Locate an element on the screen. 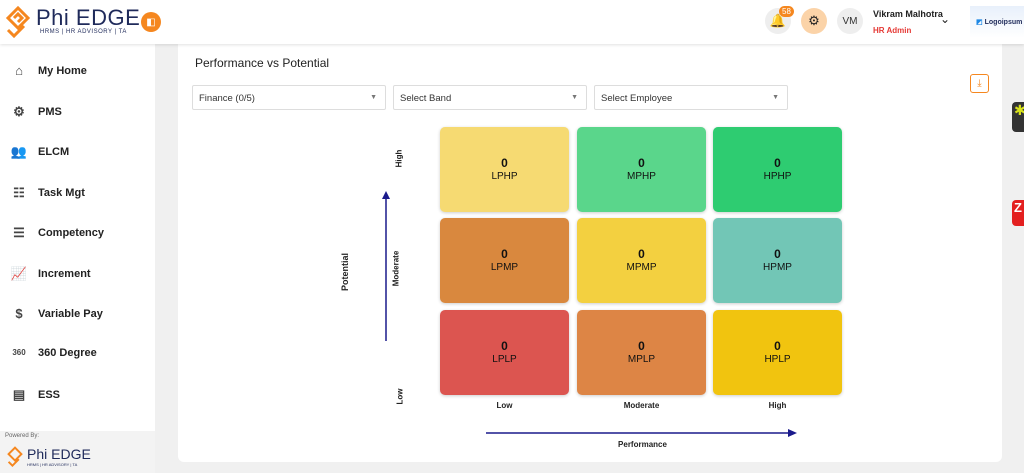  sidebar-item-my-home: ⌂ My Home is located at coordinates (48, 70).